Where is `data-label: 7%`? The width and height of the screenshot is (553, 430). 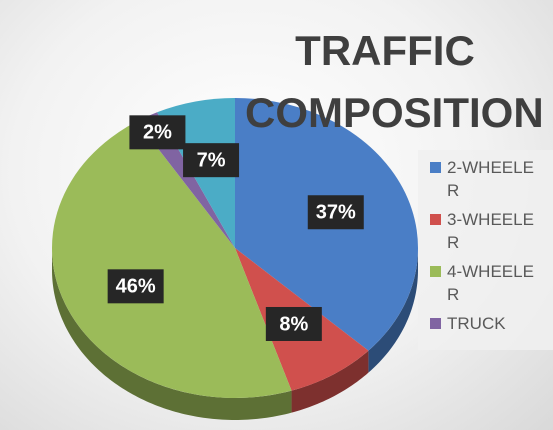 data-label: 7% is located at coordinates (211, 160).